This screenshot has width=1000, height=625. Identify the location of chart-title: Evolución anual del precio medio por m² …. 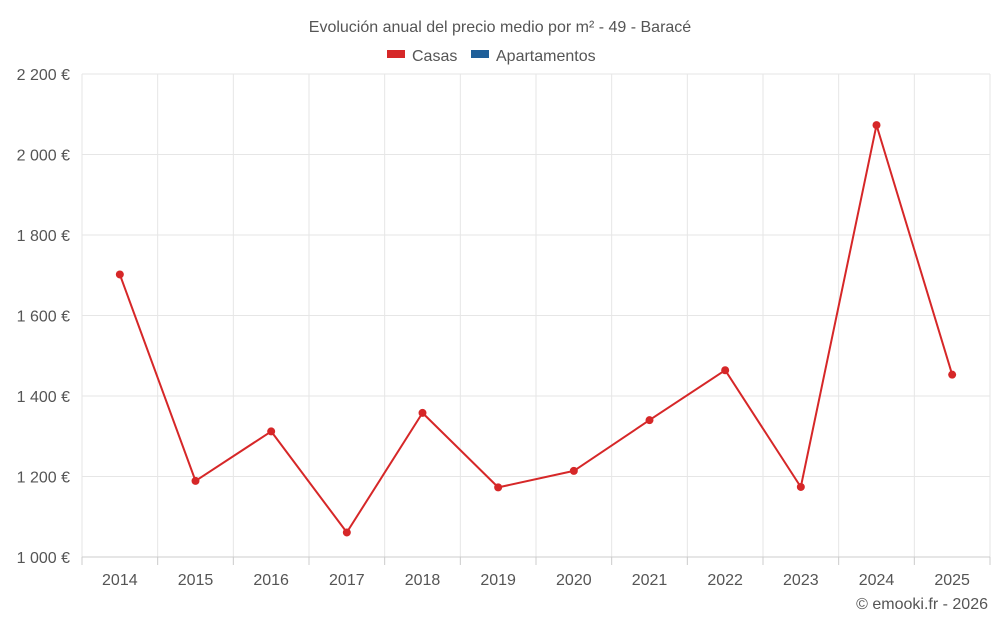
(500, 27).